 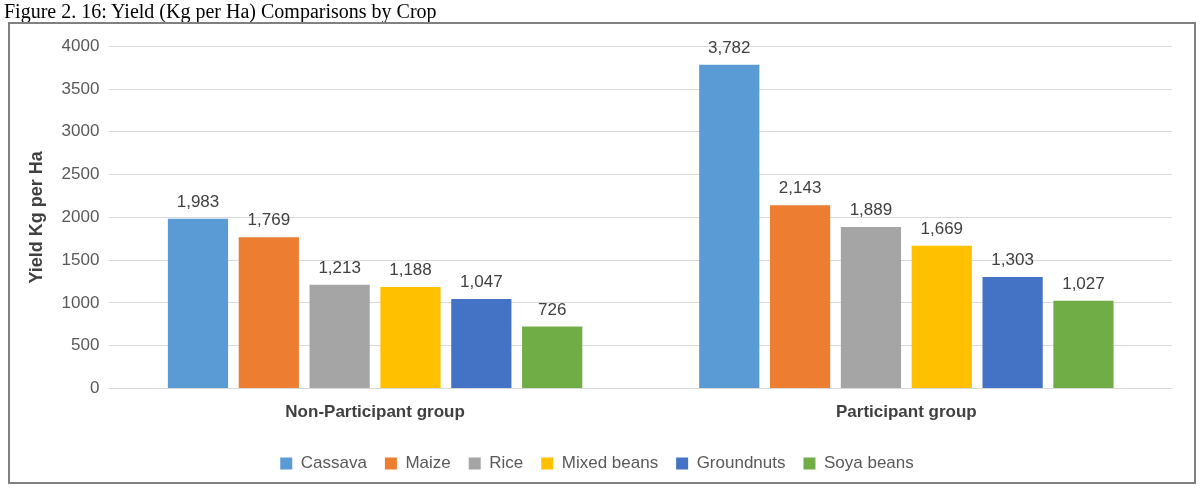 What do you see at coordinates (868, 463) in the screenshot?
I see `legend-label: Soya beans` at bounding box center [868, 463].